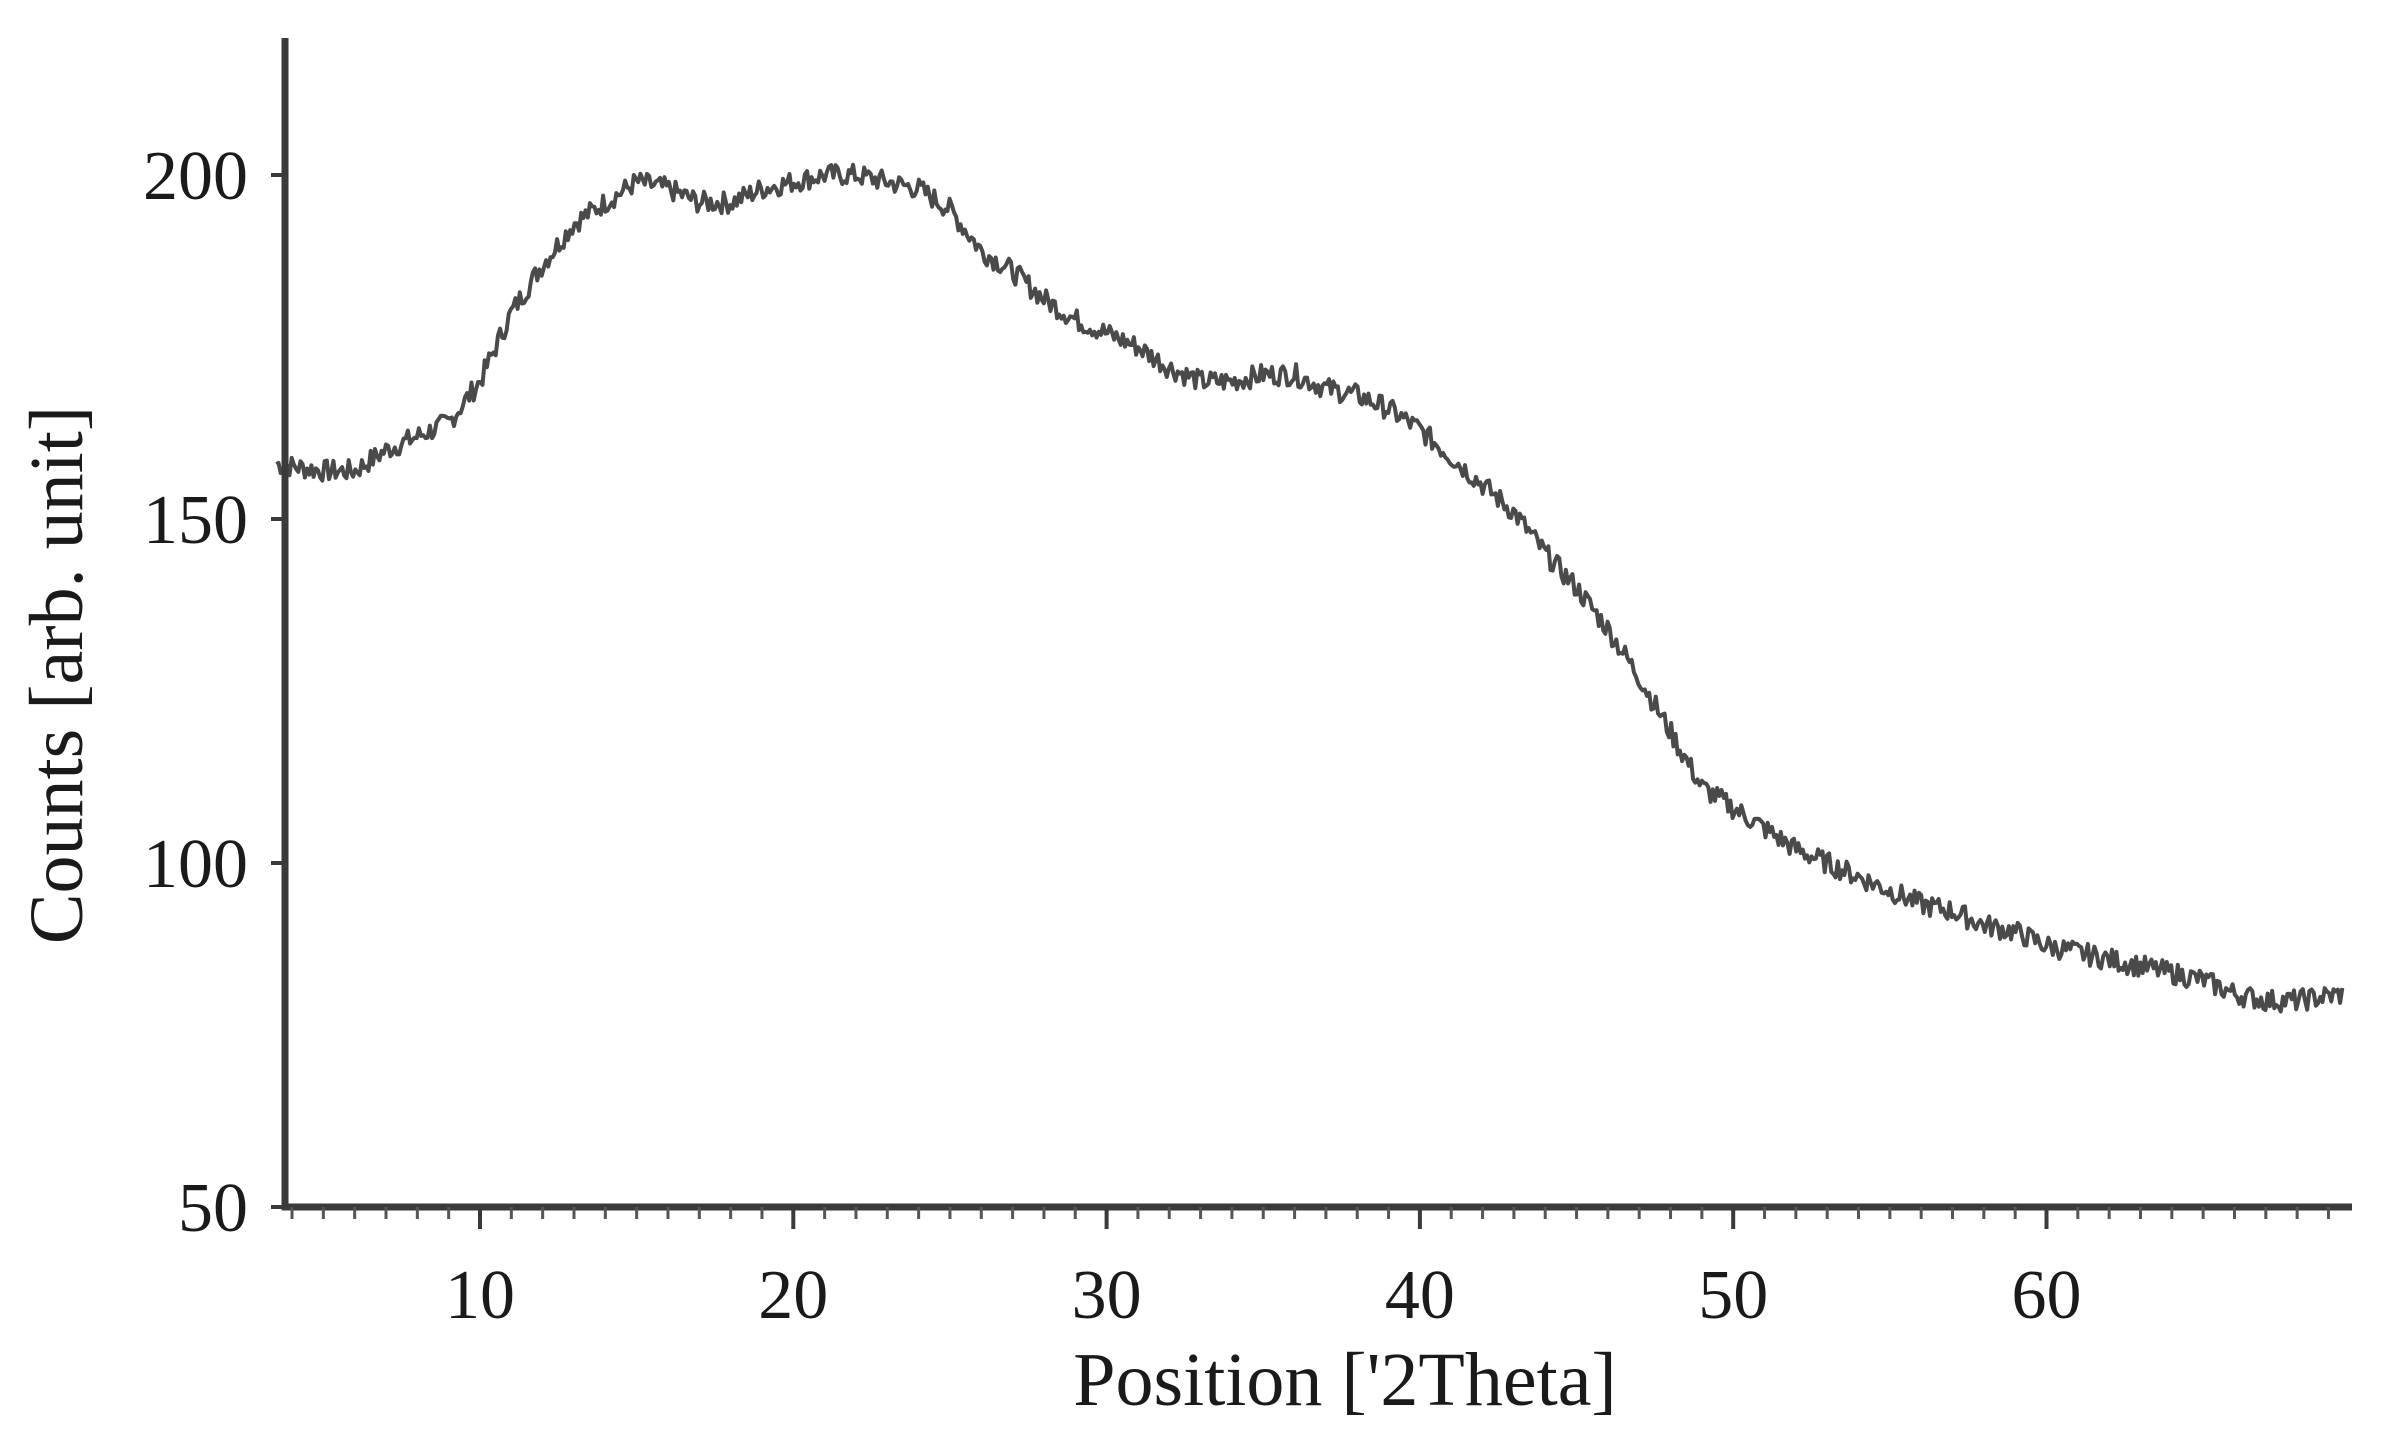 Image resolution: width=2384 pixels, height=1436 pixels. Describe the element at coordinates (793, 1295) in the screenshot. I see `x-tick-label: 20` at that location.